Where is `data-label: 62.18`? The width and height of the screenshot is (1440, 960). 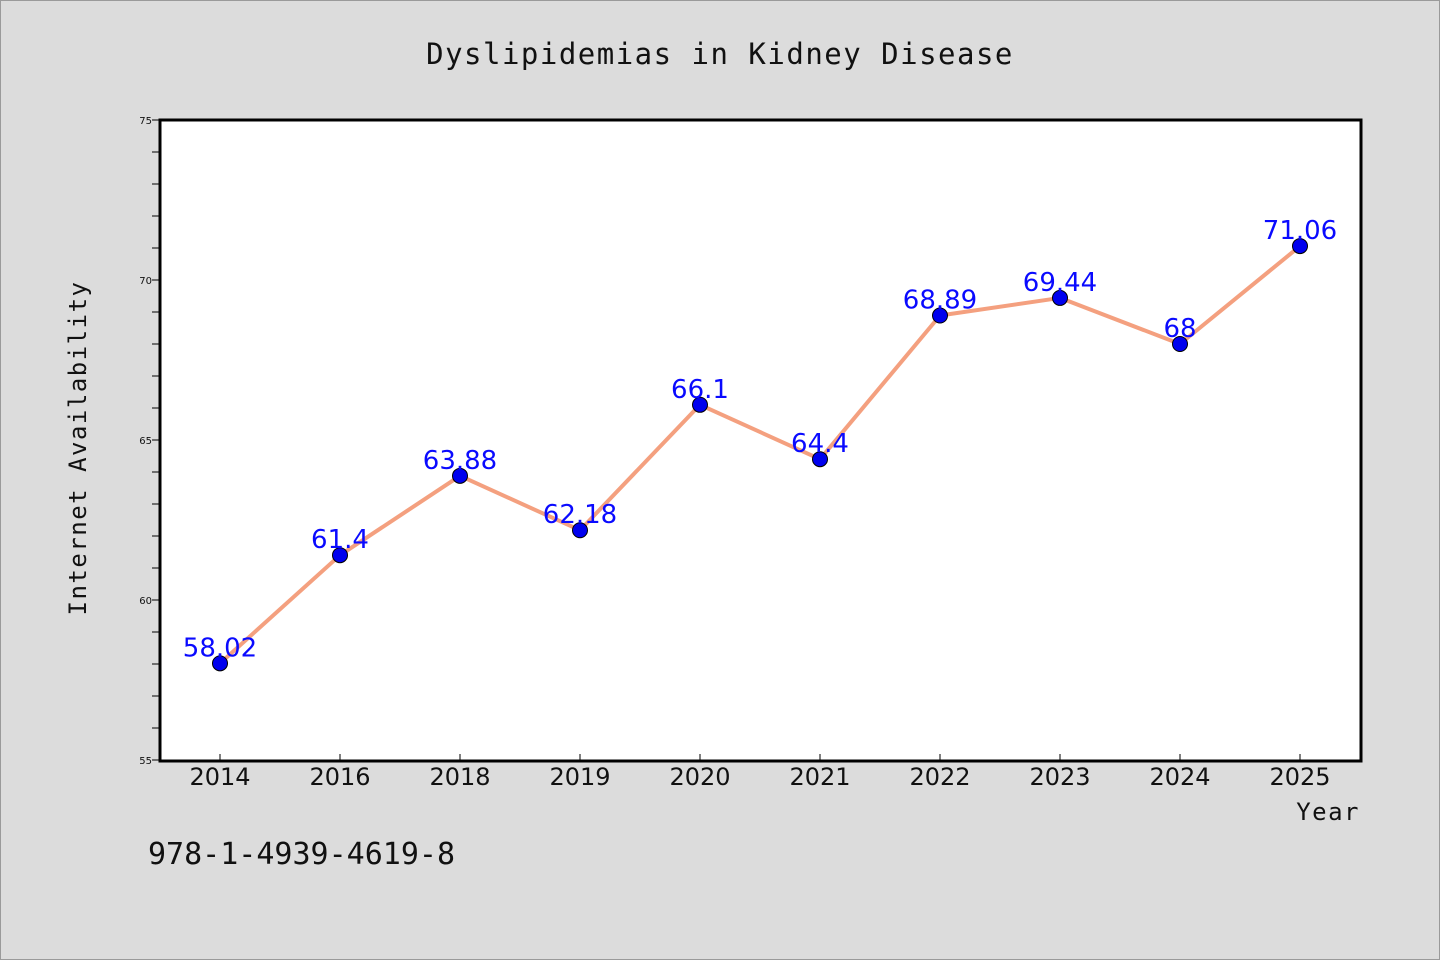
data-label: 62.18 is located at coordinates (580, 515).